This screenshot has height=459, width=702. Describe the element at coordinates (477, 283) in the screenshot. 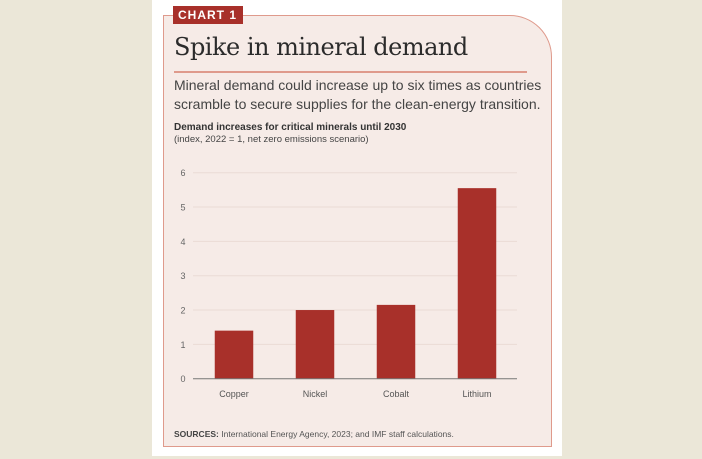

I see `bar-lithium` at that location.